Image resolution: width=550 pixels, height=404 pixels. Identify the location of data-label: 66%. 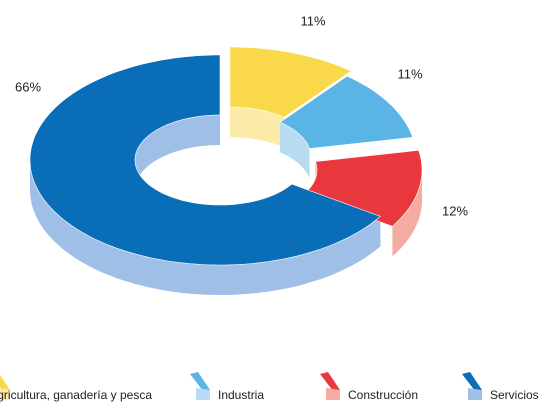
(28, 86).